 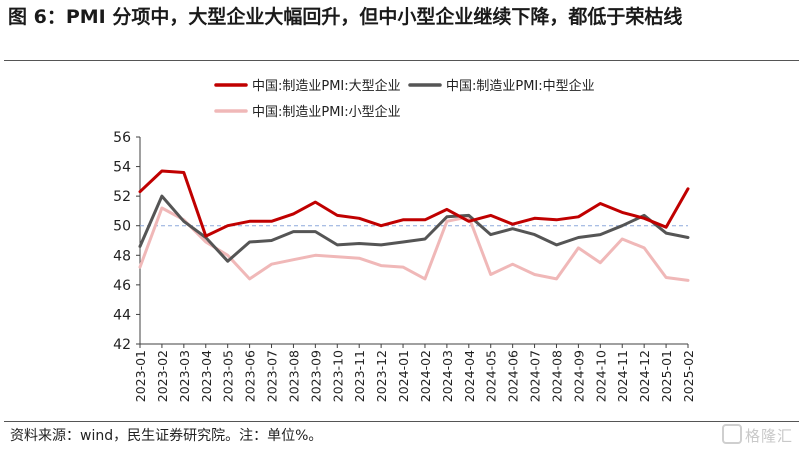 What do you see at coordinates (315, 376) in the screenshot?
I see `x-tick-label: 2023-09` at bounding box center [315, 376].